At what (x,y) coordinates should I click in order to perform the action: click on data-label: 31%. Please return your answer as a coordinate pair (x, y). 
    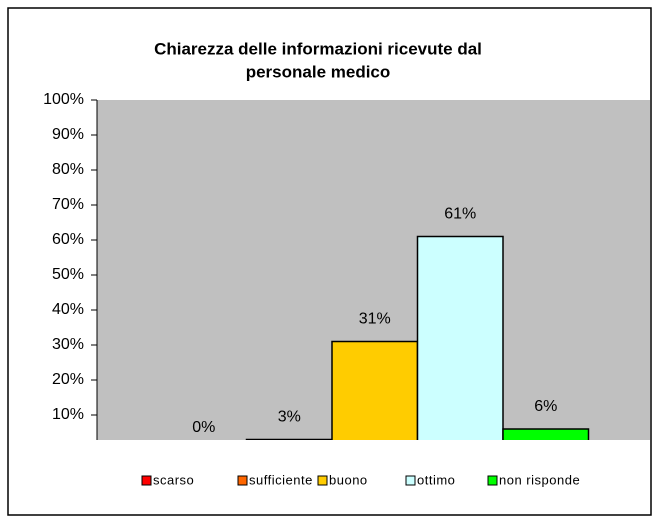
    Looking at the image, I should click on (375, 319).